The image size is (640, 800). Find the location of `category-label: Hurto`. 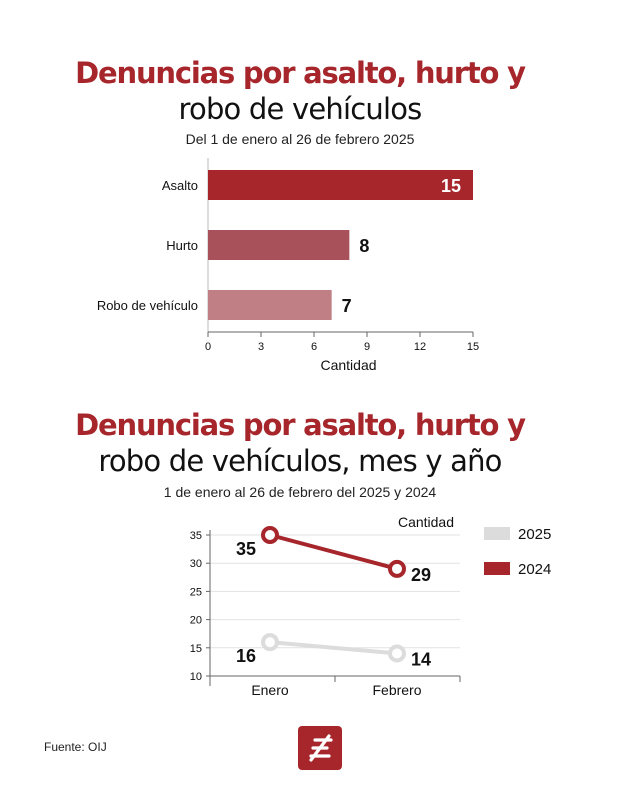

category-label: Hurto is located at coordinates (182, 245).